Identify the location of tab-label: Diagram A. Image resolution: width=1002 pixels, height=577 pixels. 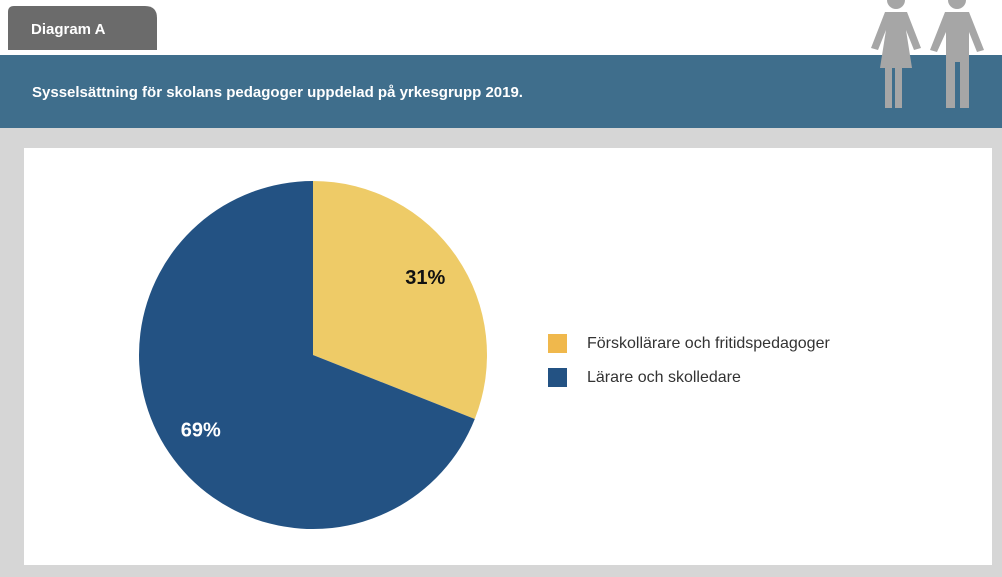
(68, 29).